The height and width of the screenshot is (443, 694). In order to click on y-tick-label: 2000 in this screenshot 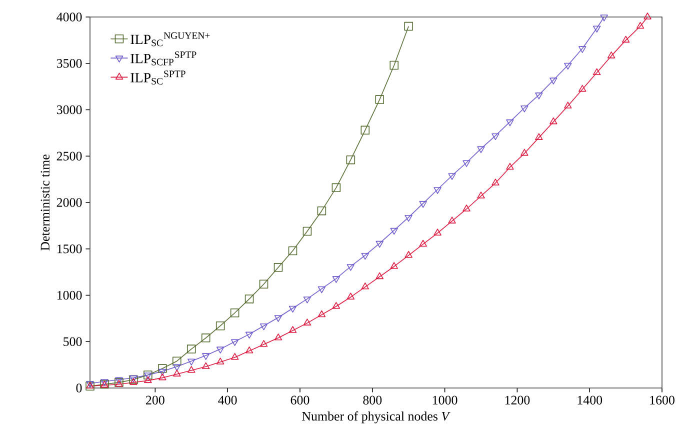, I will do `click(69, 202)`.